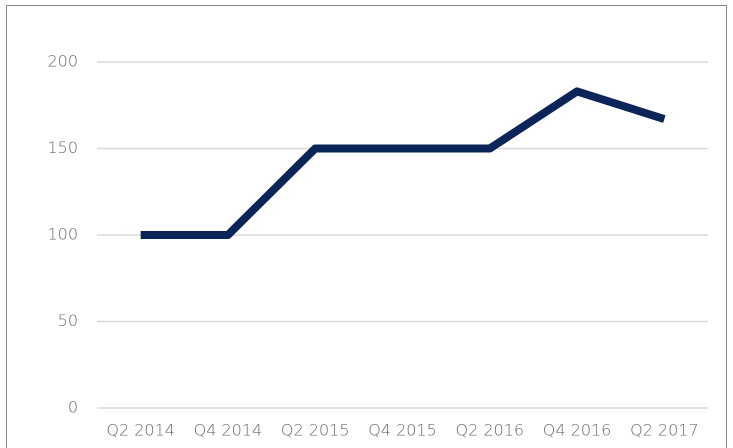 The width and height of the screenshot is (733, 448). I want to click on y-tick-label: 50, so click(68, 320).